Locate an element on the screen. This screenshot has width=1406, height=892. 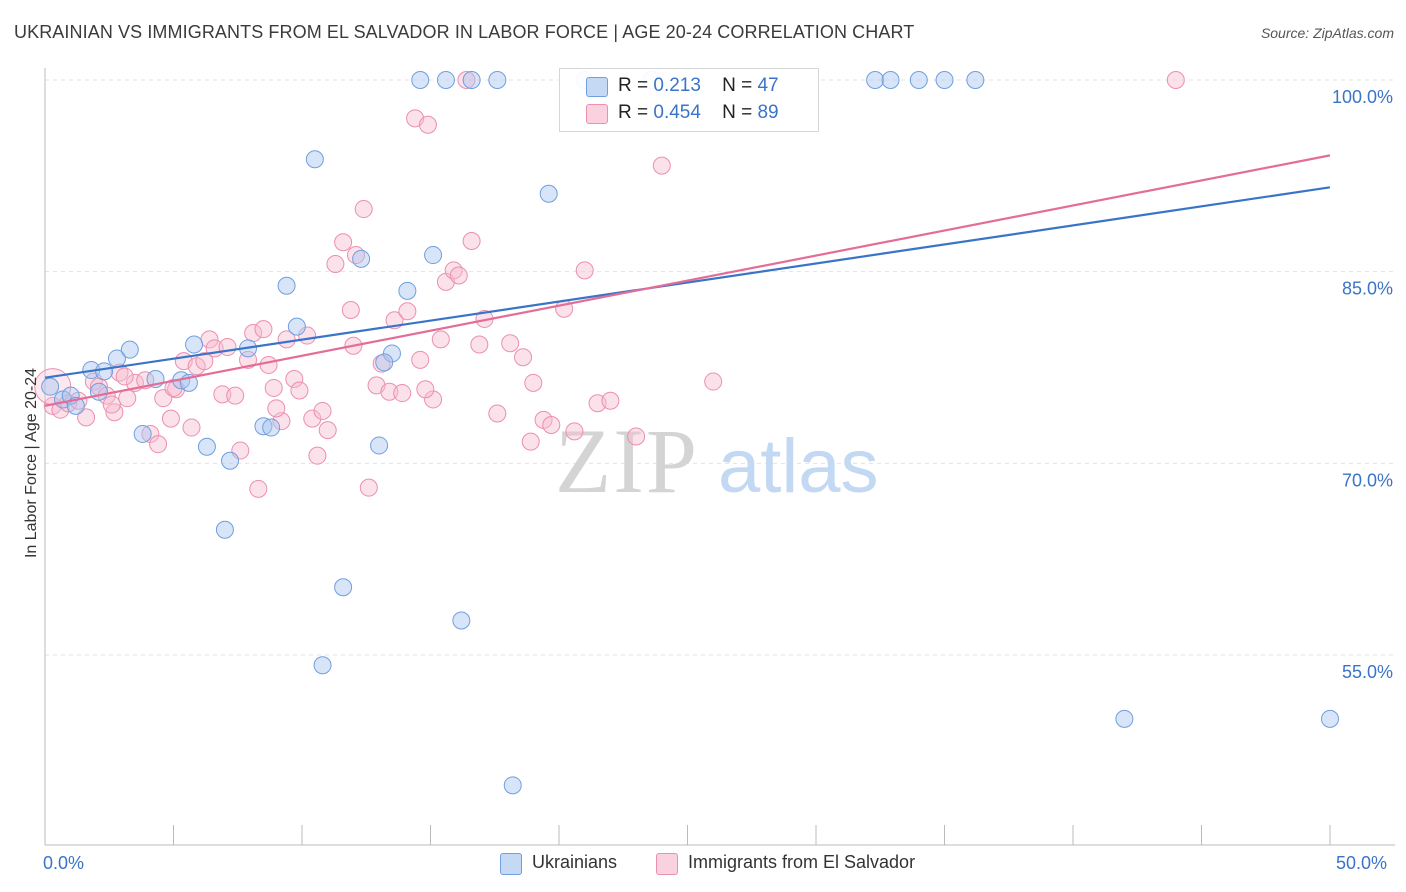
legend-r-value: 0.213 is located at coordinates (677, 85).